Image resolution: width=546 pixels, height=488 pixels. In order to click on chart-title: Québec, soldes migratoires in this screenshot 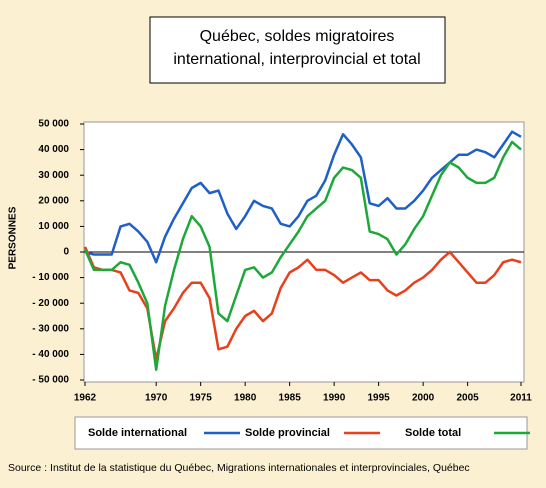, I will do `click(297, 36)`.